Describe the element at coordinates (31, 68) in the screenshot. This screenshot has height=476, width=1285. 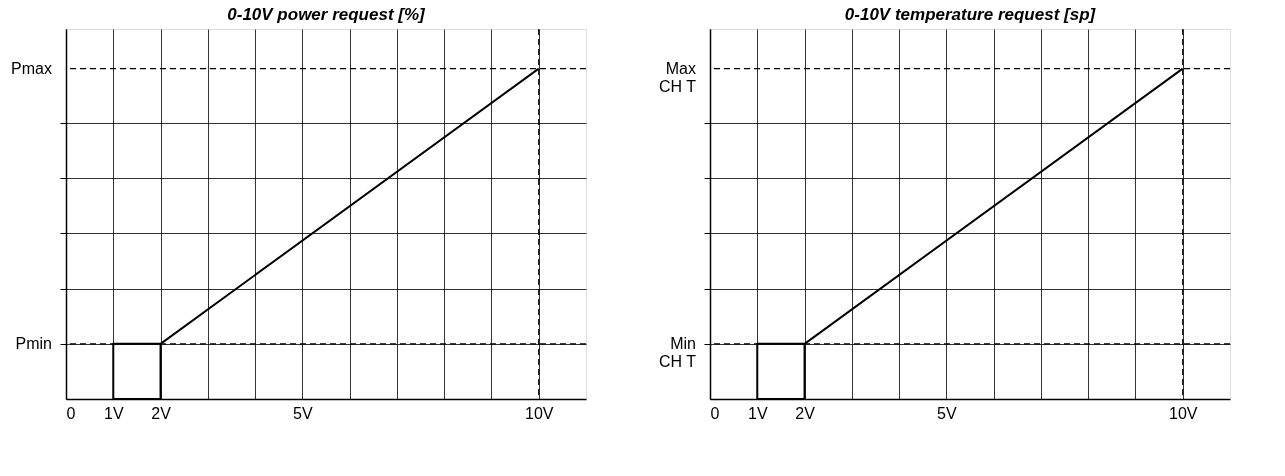
I see `ref-line-label: Pmax` at that location.